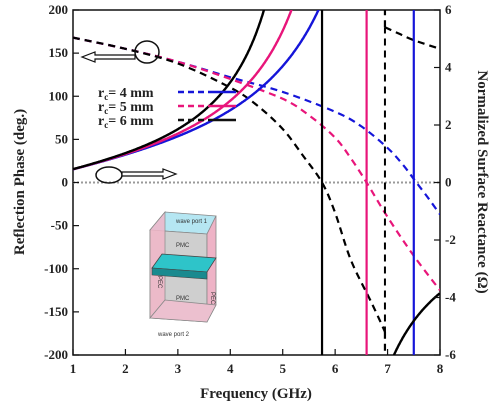 This screenshot has width=491, height=408. What do you see at coordinates (416, 323) in the screenshot?
I see `reactance-curve-high-r6` at bounding box center [416, 323].